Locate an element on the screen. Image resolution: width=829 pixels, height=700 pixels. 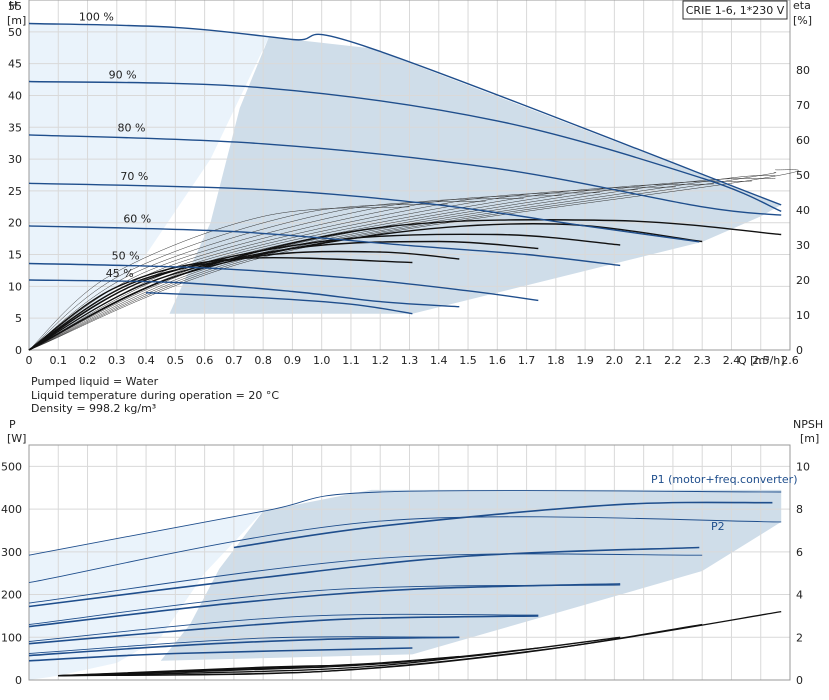
x-tick-label: 0.8 is located at coordinates (263, 360).